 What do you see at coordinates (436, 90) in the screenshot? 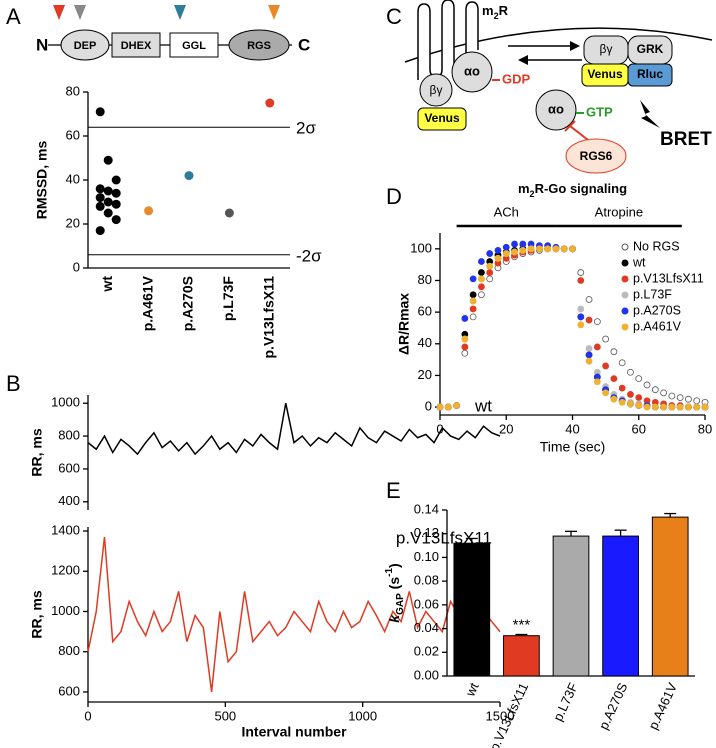
I see `g-beta-gamma` at bounding box center [436, 90].